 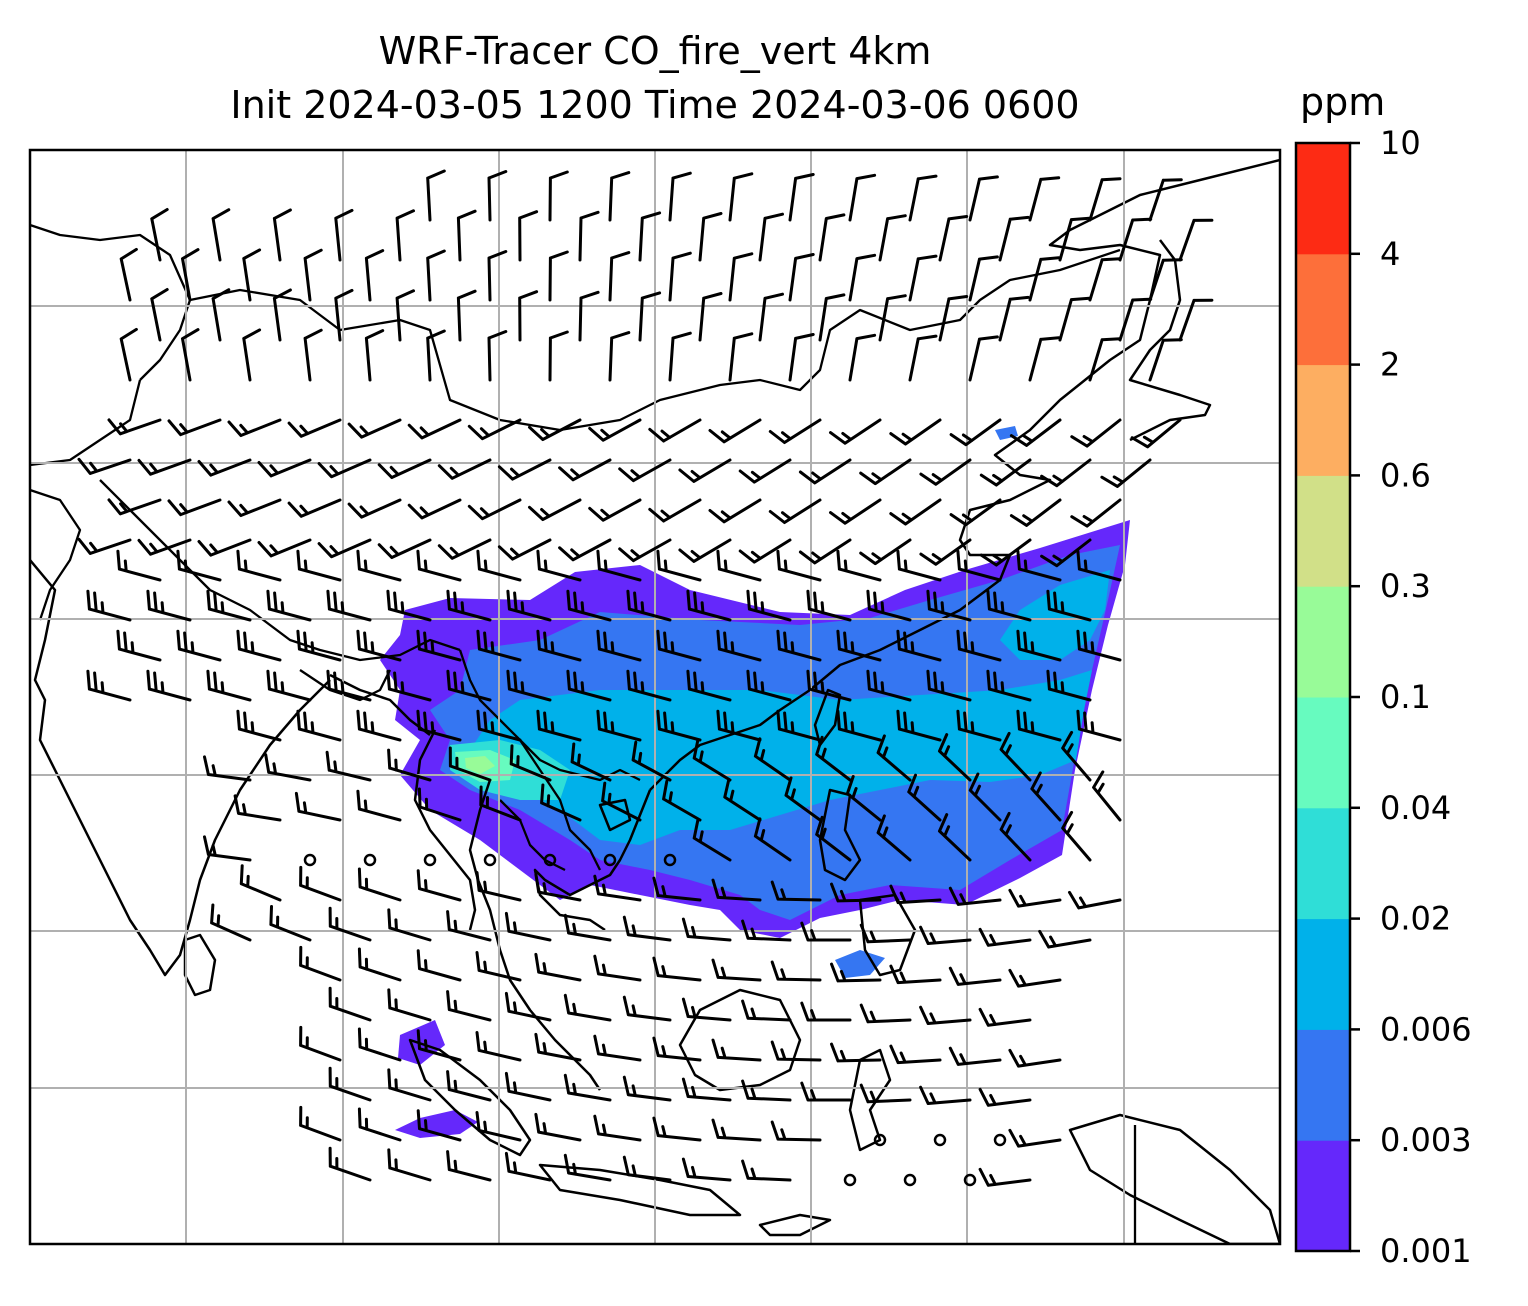 What do you see at coordinates (1400, 143) in the screenshot?
I see `colorbar-tick-label: 10` at bounding box center [1400, 143].